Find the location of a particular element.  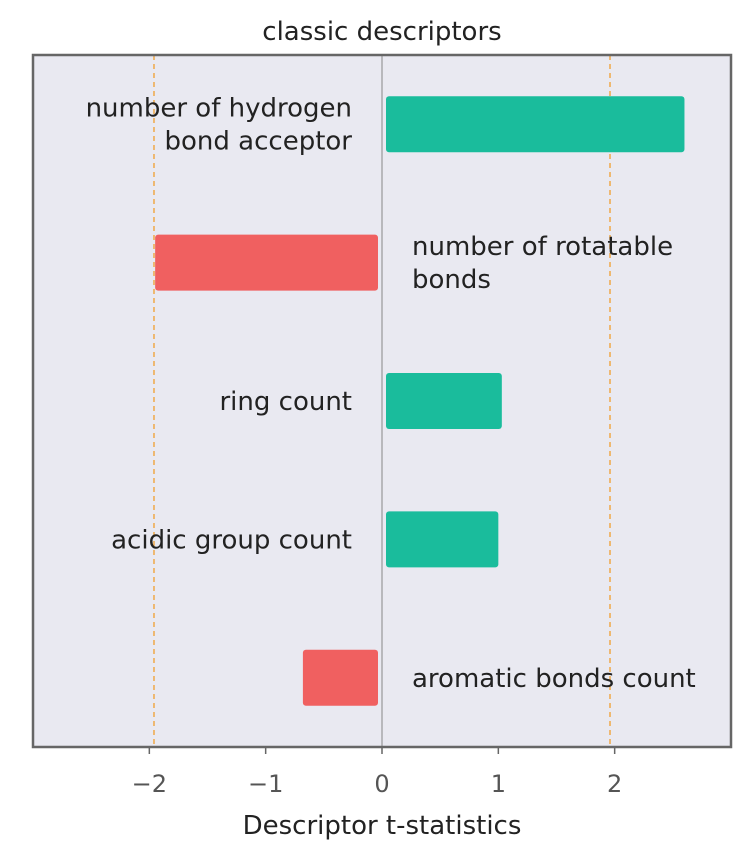

category-label-line: aromatic bonds count is located at coordinates (554, 679).